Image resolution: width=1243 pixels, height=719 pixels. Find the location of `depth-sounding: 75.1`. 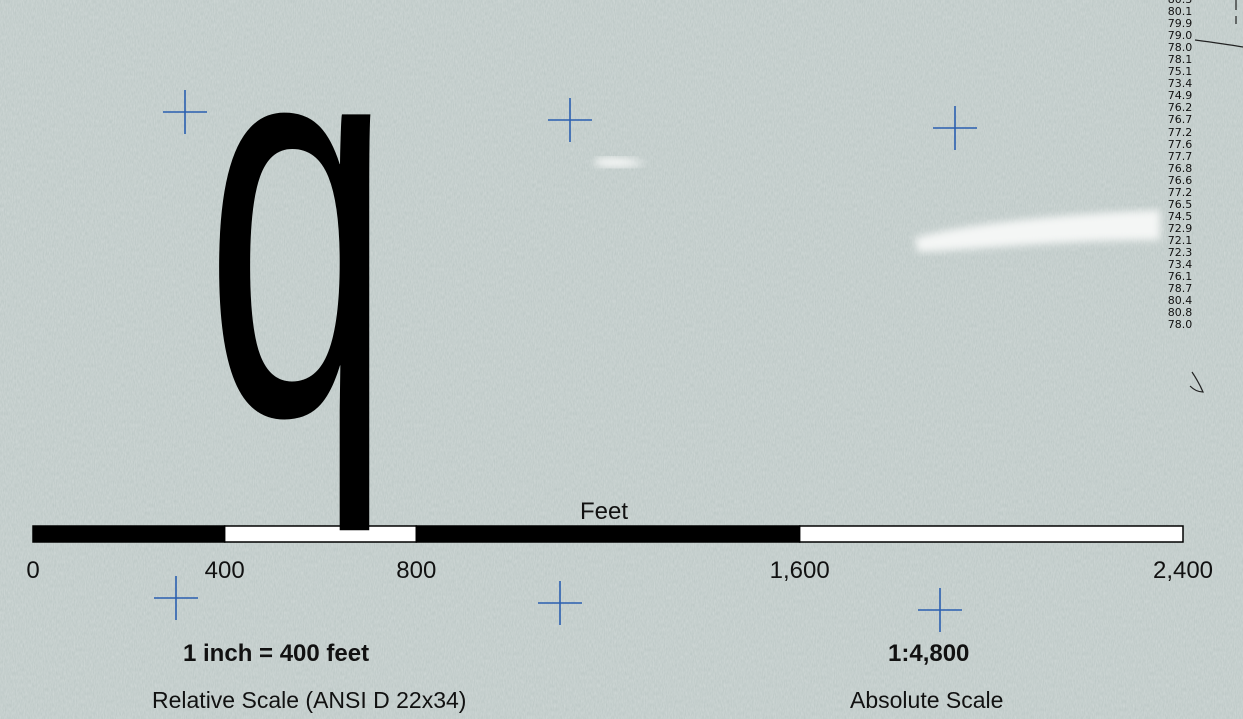

depth-sounding: 75.1 is located at coordinates (1180, 72).